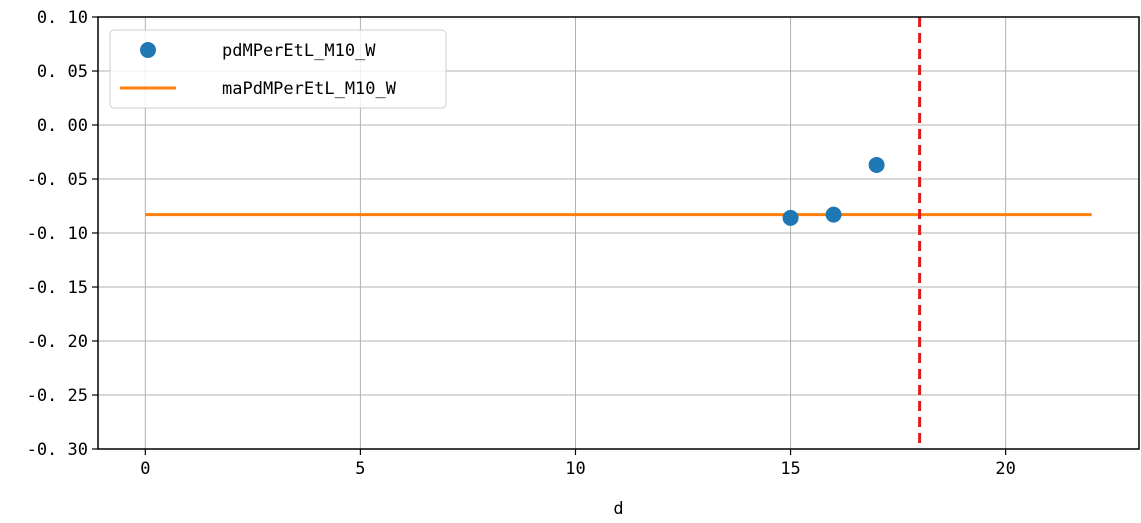  What do you see at coordinates (57, 396) in the screenshot?
I see `y-tick-label: -0. 25` at bounding box center [57, 396].